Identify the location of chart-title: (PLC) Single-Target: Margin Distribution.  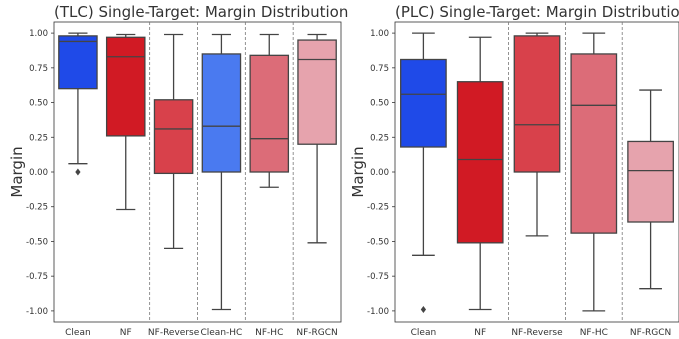
(537, 12).